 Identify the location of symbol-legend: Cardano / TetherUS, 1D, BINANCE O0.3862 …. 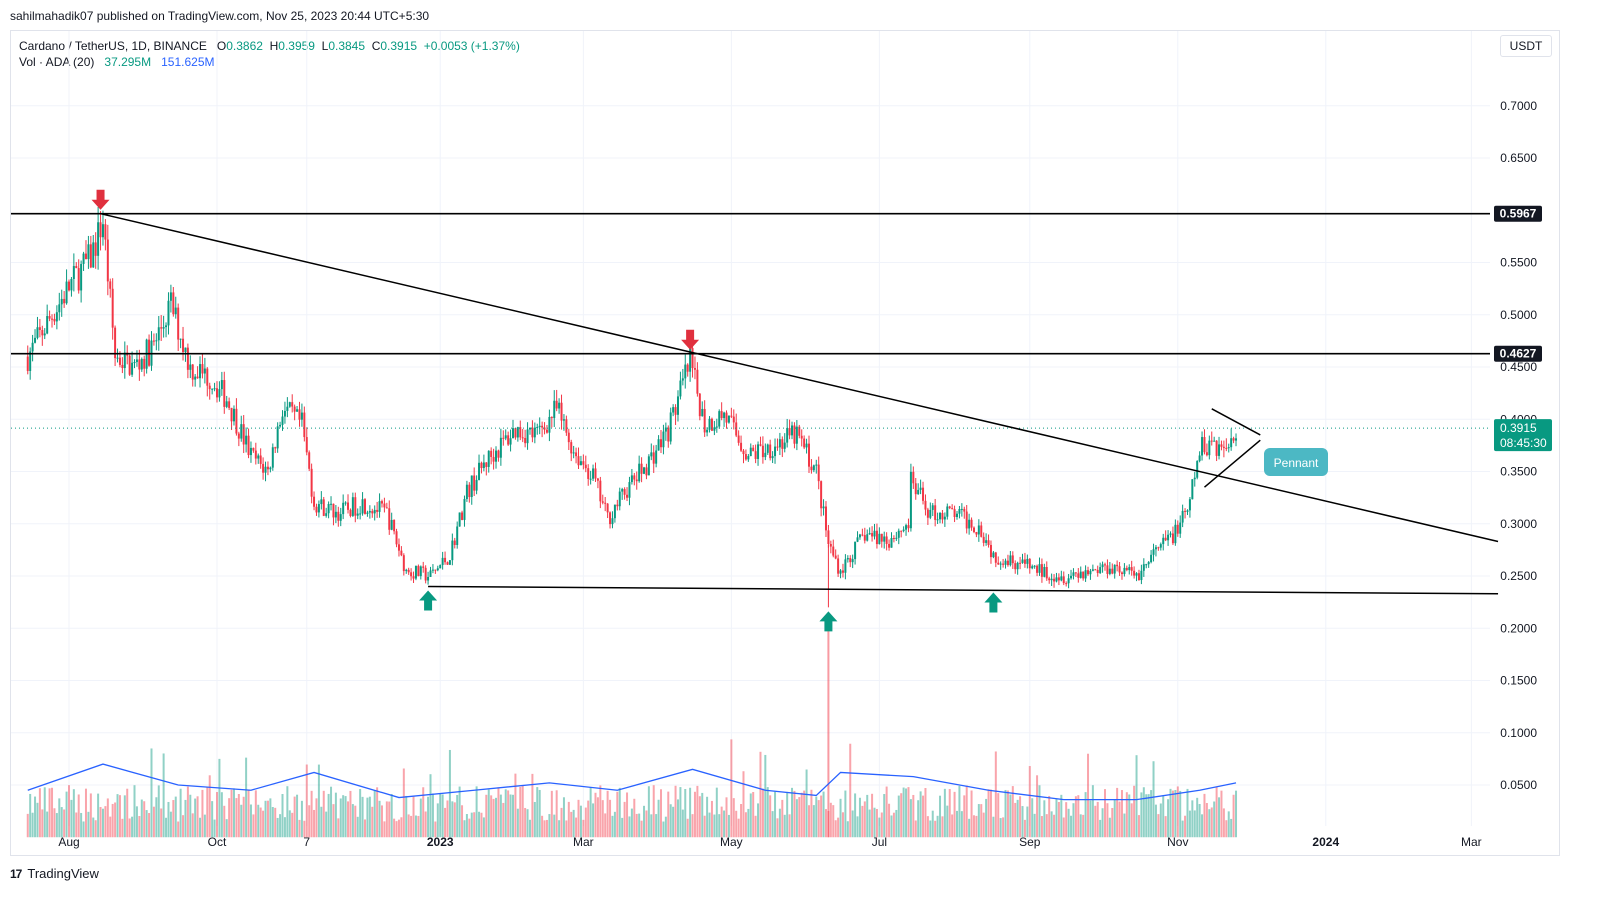
(269, 46).